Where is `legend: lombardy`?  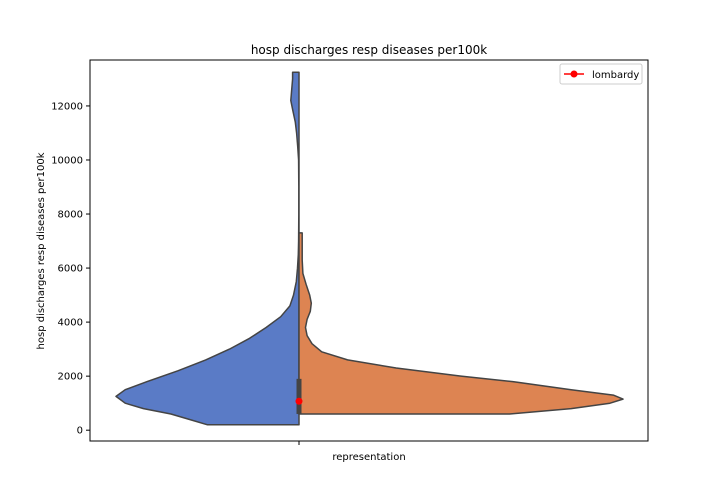 legend: lombardy is located at coordinates (601, 74).